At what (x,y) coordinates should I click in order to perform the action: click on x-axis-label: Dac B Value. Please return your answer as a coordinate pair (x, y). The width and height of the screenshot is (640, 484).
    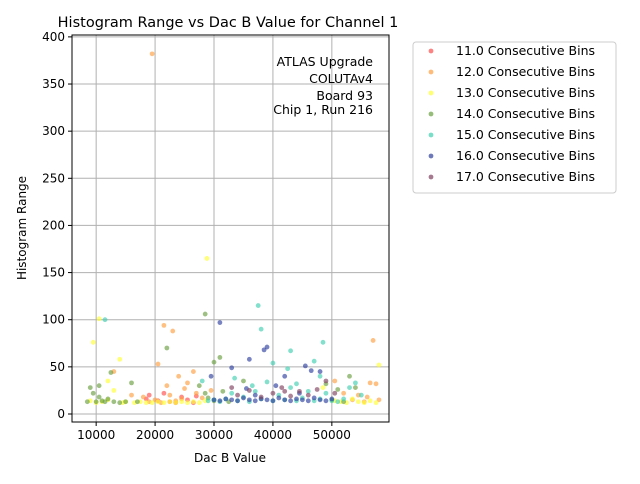
    Looking at the image, I should click on (230, 458).